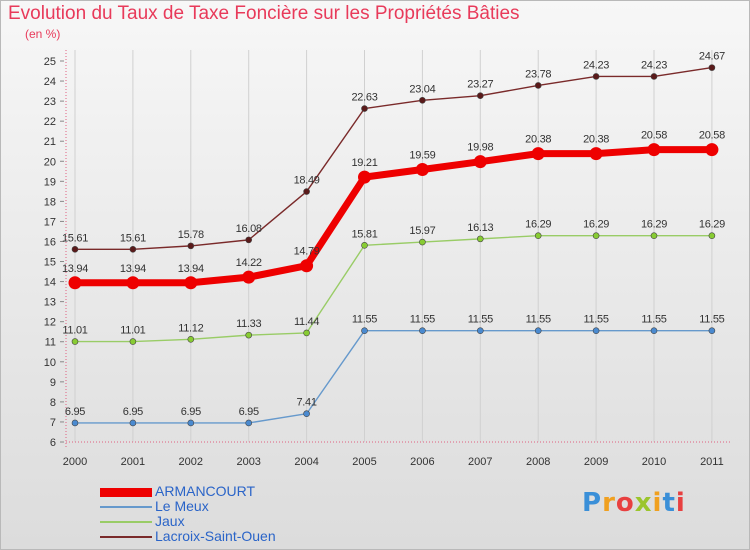 This screenshot has width=750, height=550. Describe the element at coordinates (191, 235) in the screenshot. I see `data-label: 15.78` at that location.